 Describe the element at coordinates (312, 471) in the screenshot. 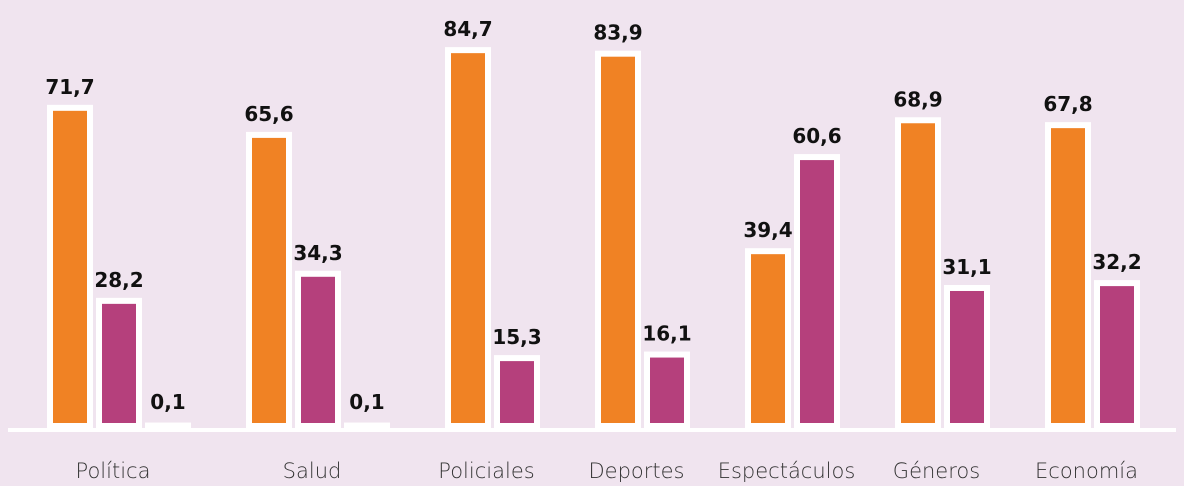

I see `x-tick-label: Salud` at that location.